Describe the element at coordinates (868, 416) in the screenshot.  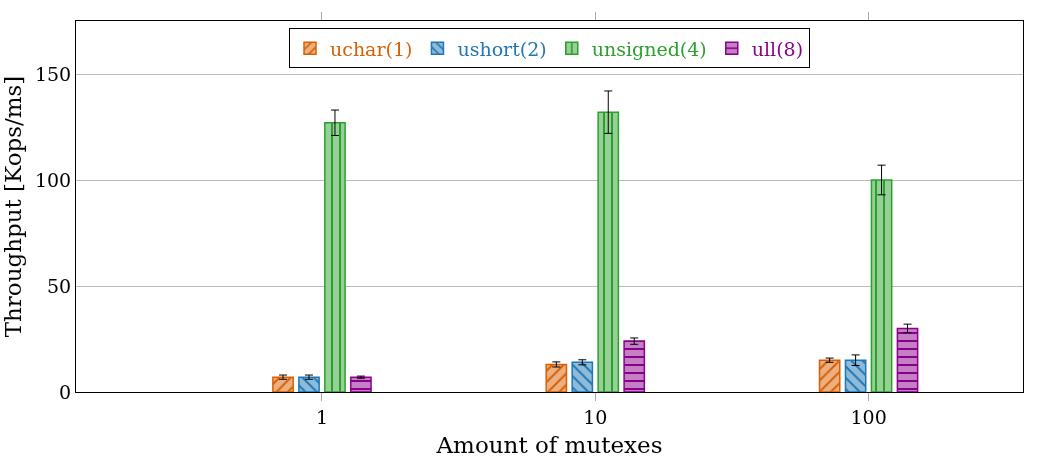
I see `x-tick-label: 100` at that location.